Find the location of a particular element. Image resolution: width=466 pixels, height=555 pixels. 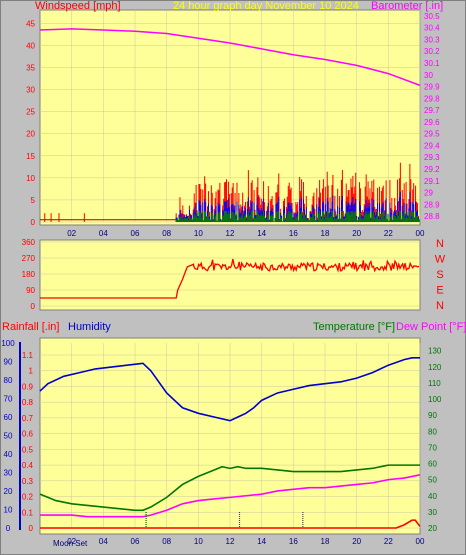

temperature-tick-label: 60 is located at coordinates (432, 464).